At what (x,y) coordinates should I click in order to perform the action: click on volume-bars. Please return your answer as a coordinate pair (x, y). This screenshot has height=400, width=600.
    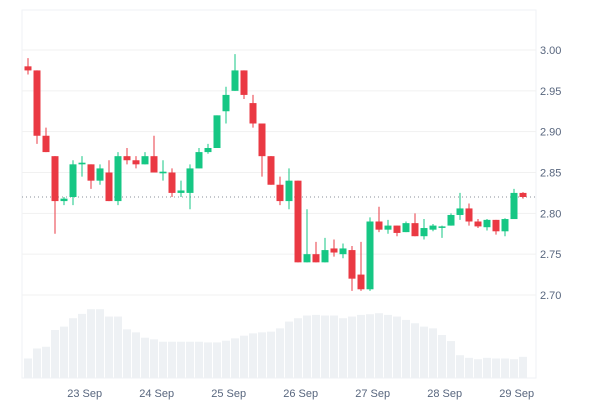
    Looking at the image, I should click on (275, 343).